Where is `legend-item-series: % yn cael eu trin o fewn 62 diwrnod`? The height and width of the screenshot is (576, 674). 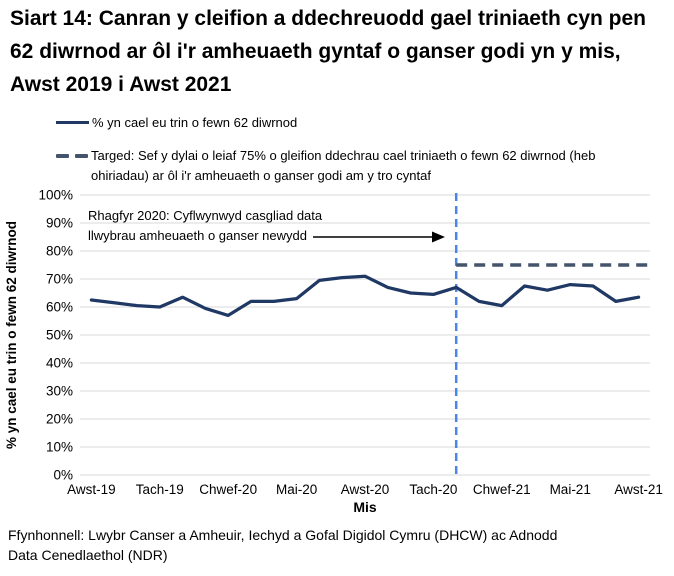
legend-item-series: % yn cael eu trin o fewn 62 diwrnod is located at coordinates (356, 123).